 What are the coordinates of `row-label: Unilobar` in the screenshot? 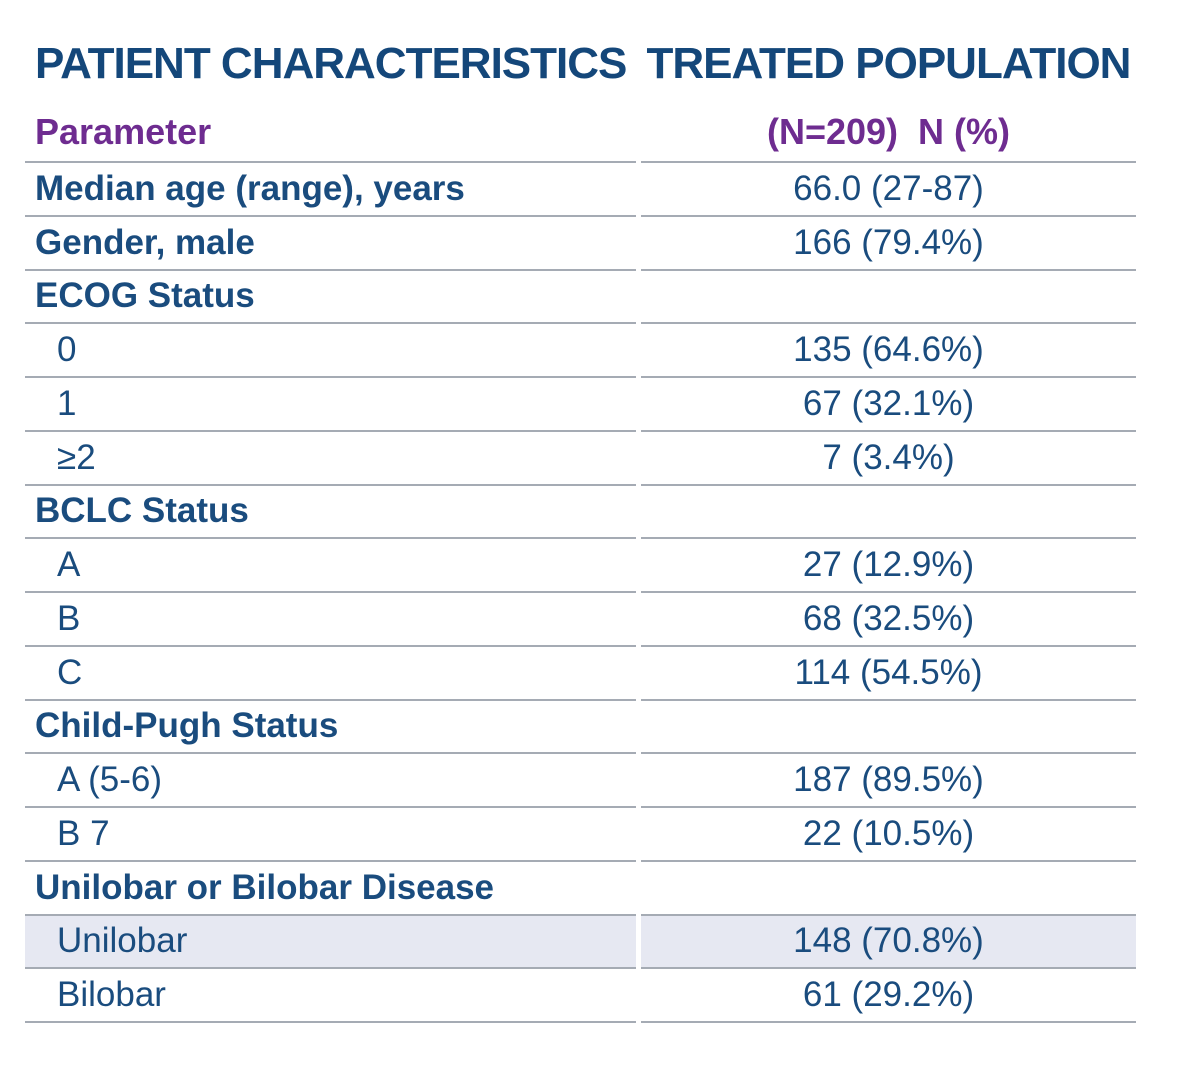 It's located at (330, 942).